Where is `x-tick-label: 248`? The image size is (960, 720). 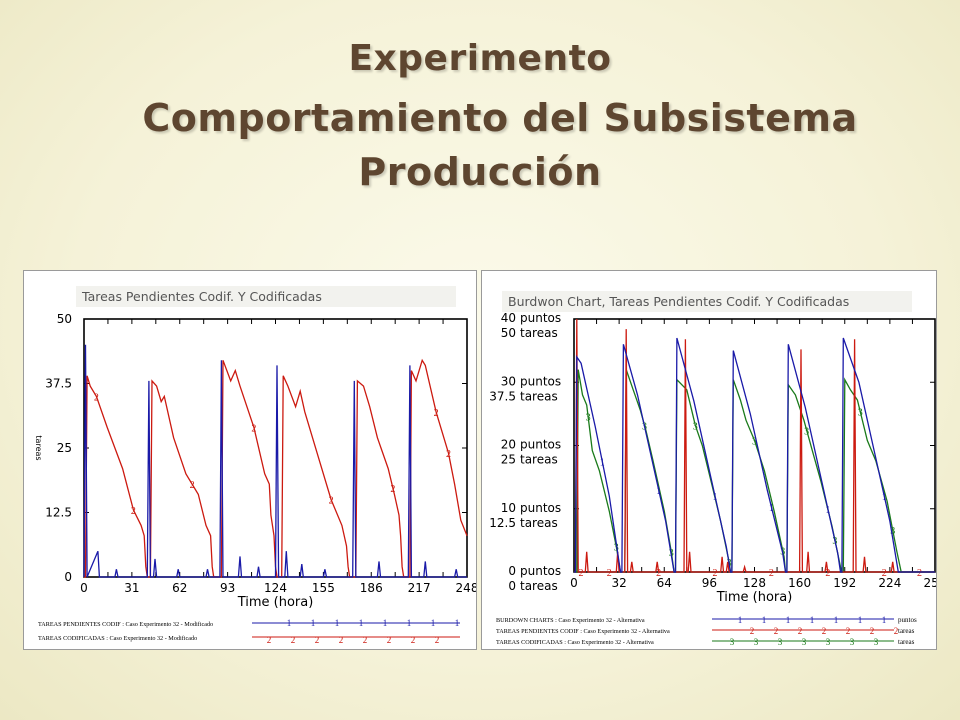 x-tick-label: 248 is located at coordinates (466, 588).